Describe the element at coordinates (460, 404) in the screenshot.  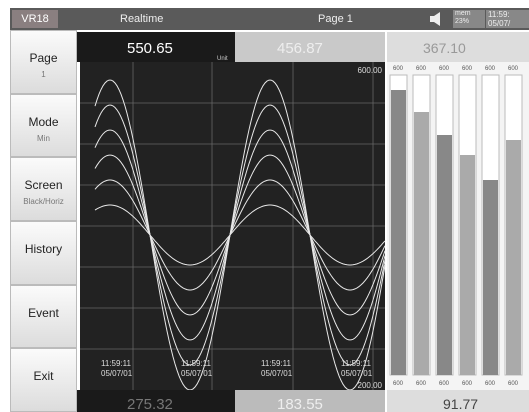
I see `bar-reading: 91.77` at that location.